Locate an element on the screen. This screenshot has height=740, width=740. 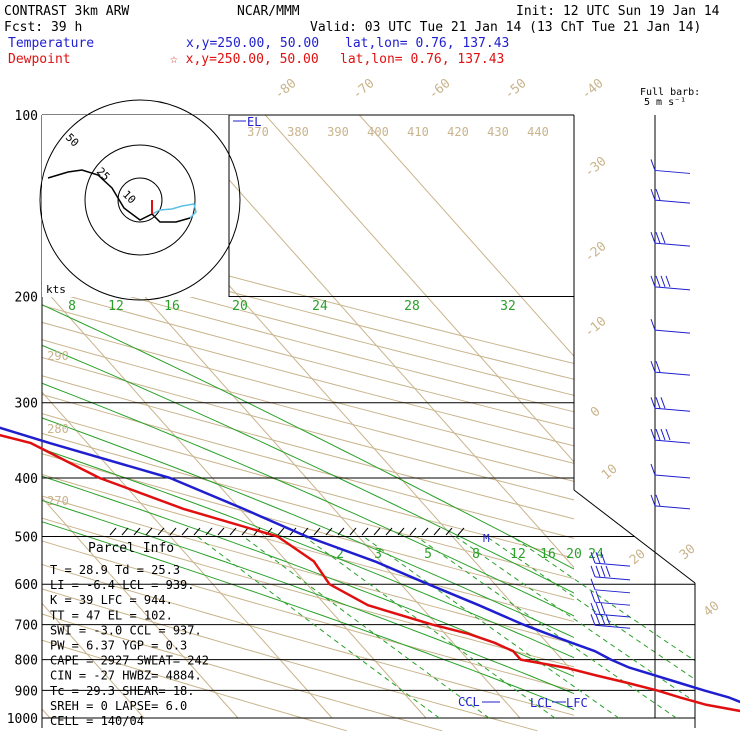
theta-label: 420 is located at coordinates (458, 132).